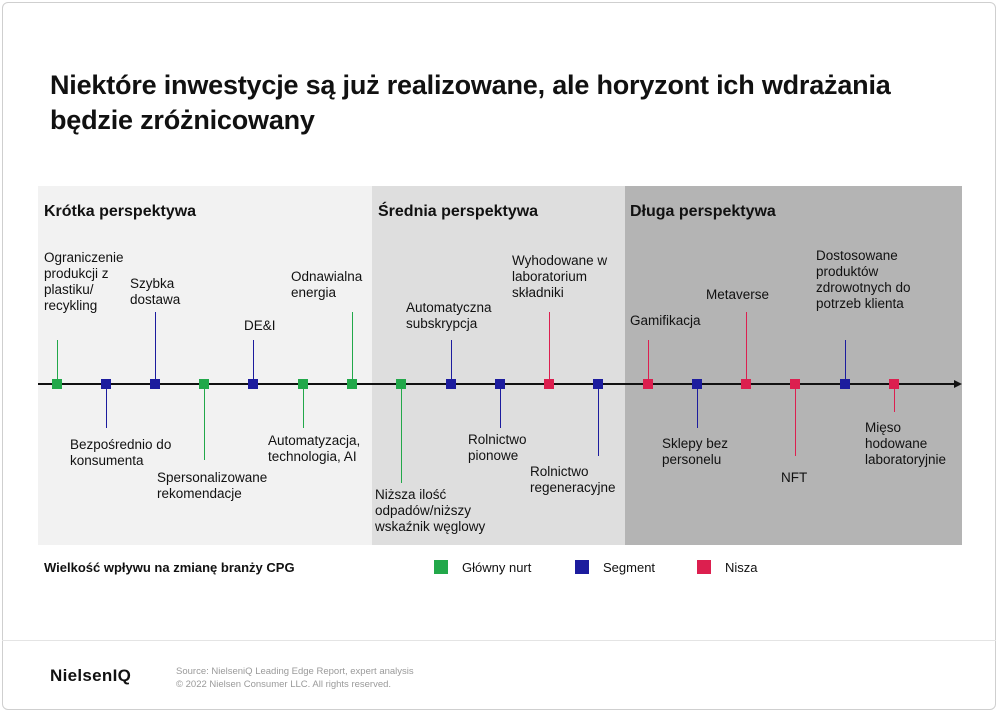 Image resolution: width=1000 pixels, height=714 pixels. What do you see at coordinates (560, 276) in the screenshot?
I see `timeline-label-skladniki: Wyhodowane w laboratorium składniki` at bounding box center [560, 276].